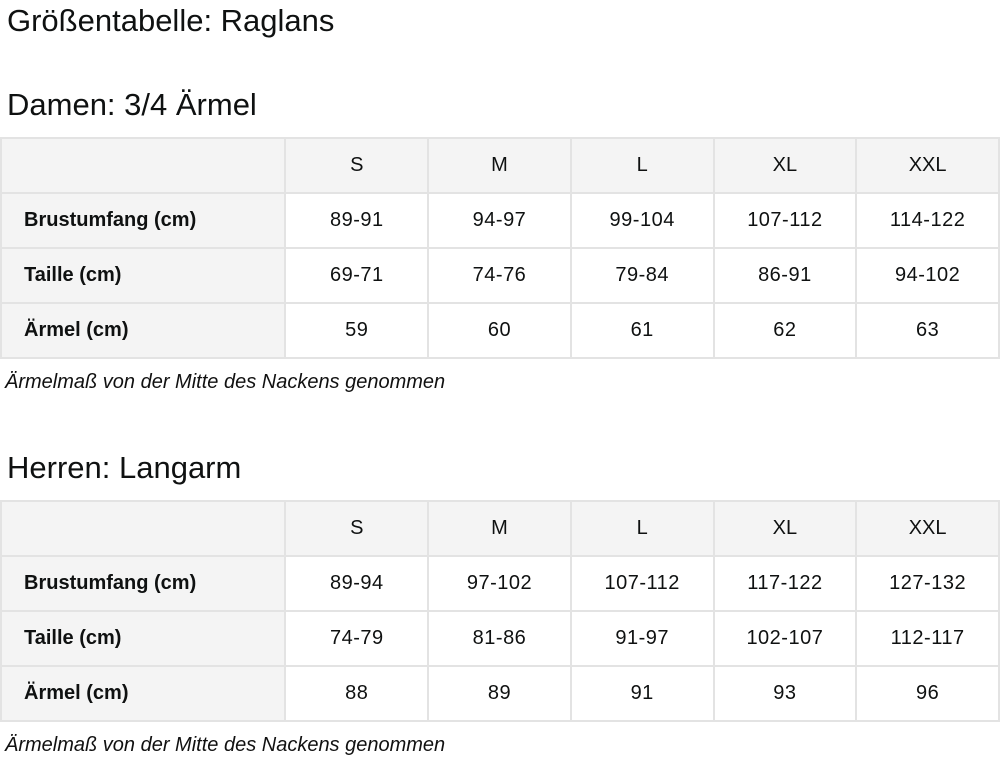  I want to click on table-cell: 96, so click(927, 694).